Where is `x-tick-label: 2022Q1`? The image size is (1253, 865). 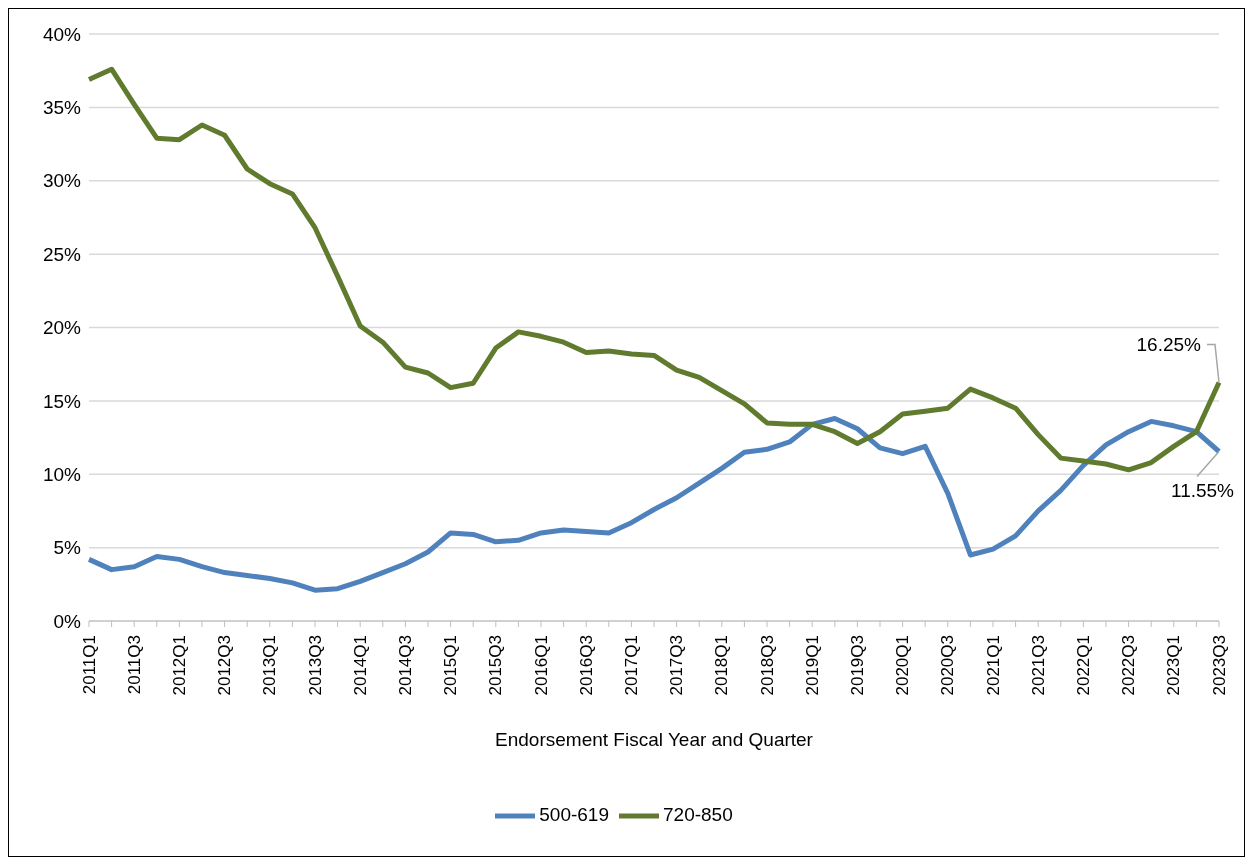
x-tick-label: 2022Q1 is located at coordinates (1083, 665).